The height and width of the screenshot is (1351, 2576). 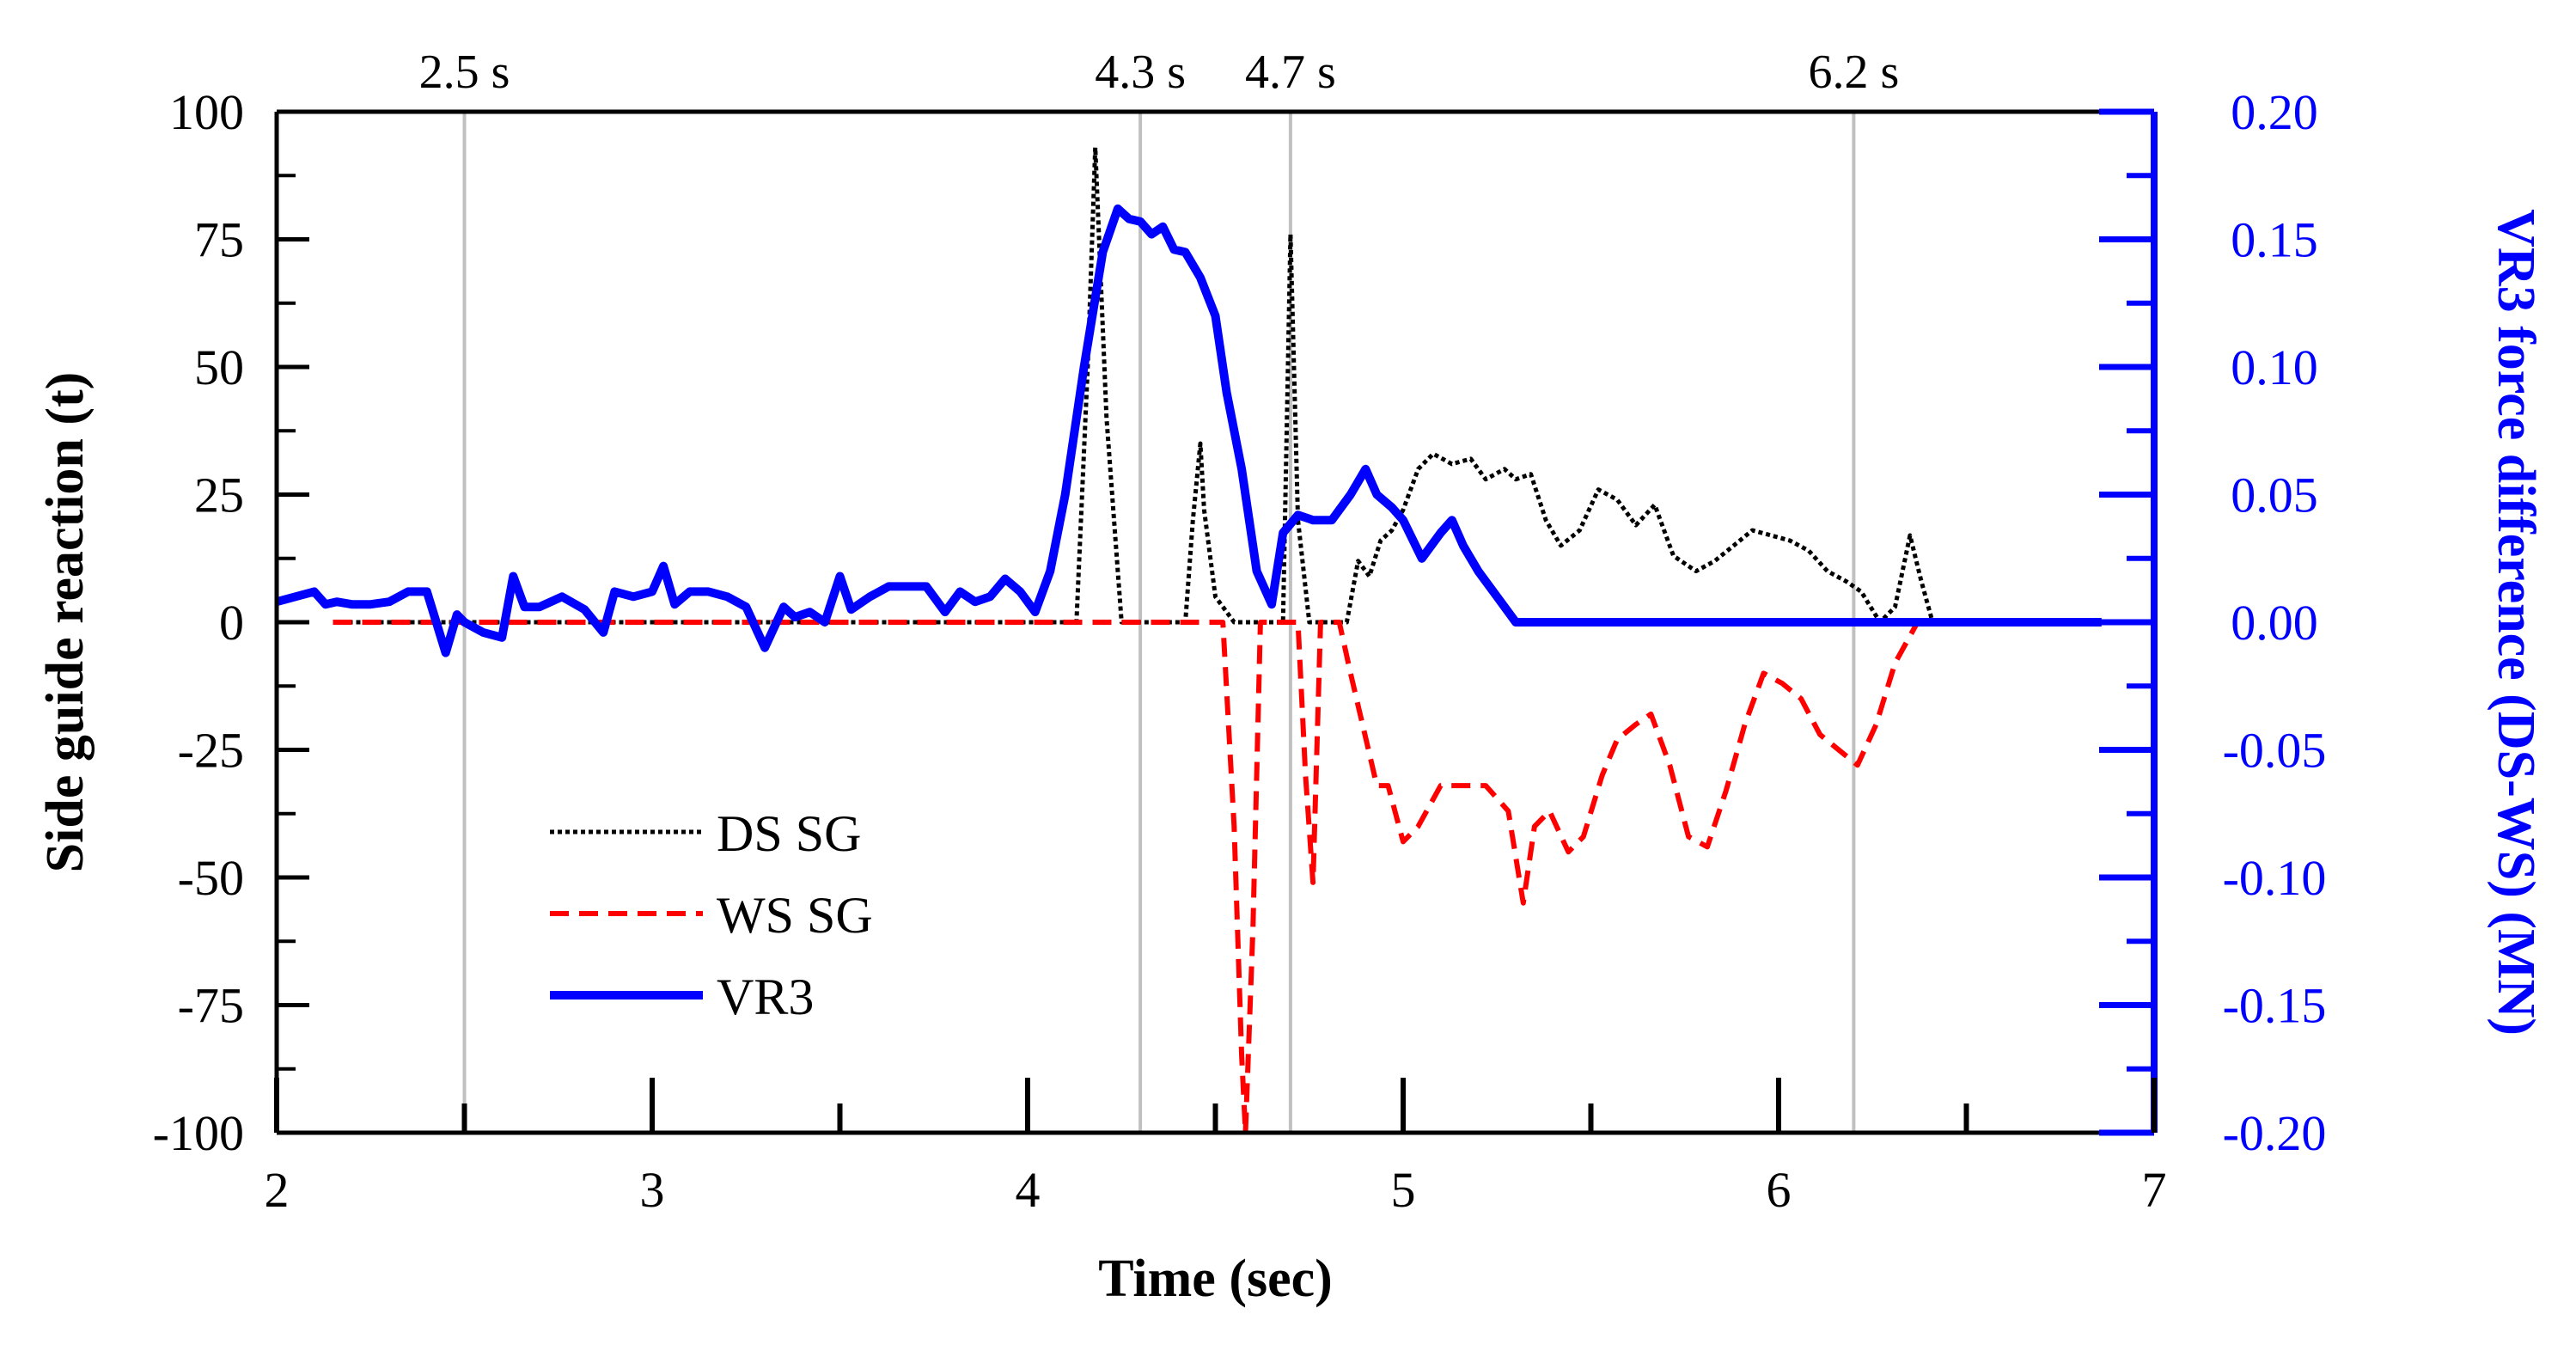 I want to click on legend-vr3: VR3, so click(x=682, y=997).